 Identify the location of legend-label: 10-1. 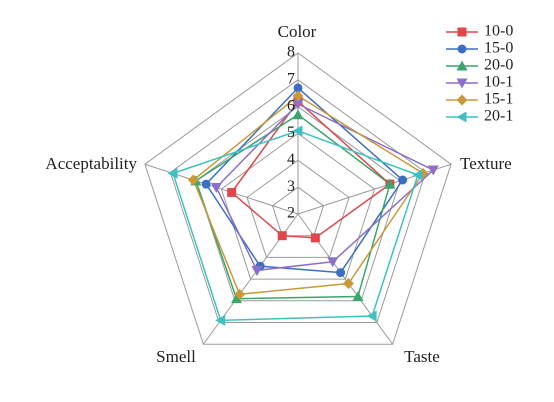
(498, 82).